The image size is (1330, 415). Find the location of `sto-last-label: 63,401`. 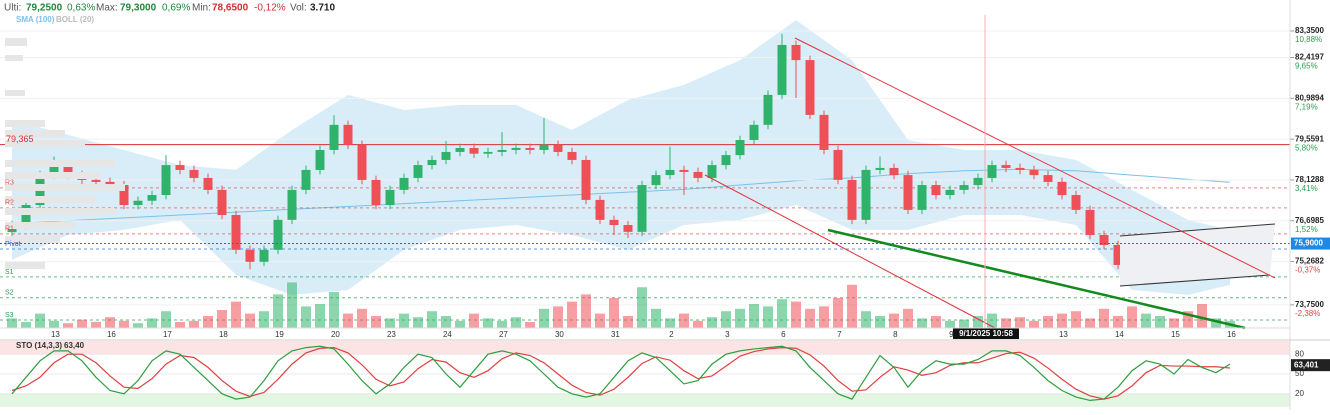

sto-last-label: 63,401 is located at coordinates (1306, 364).